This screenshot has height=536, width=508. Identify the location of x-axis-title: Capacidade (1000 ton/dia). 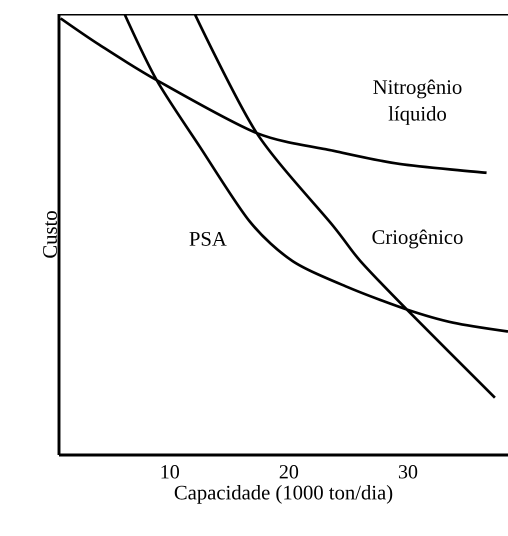
(283, 494).